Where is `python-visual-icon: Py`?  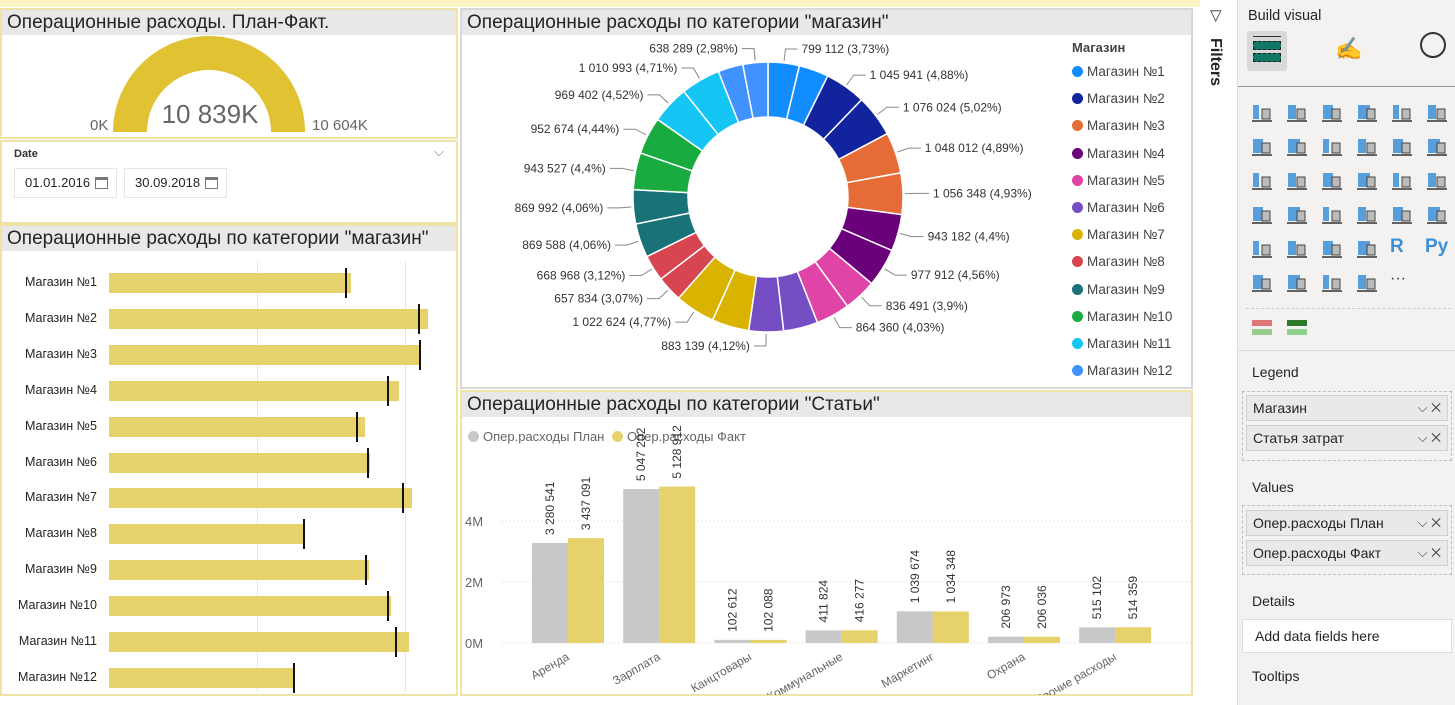
python-visual-icon: Py is located at coordinates (1437, 246).